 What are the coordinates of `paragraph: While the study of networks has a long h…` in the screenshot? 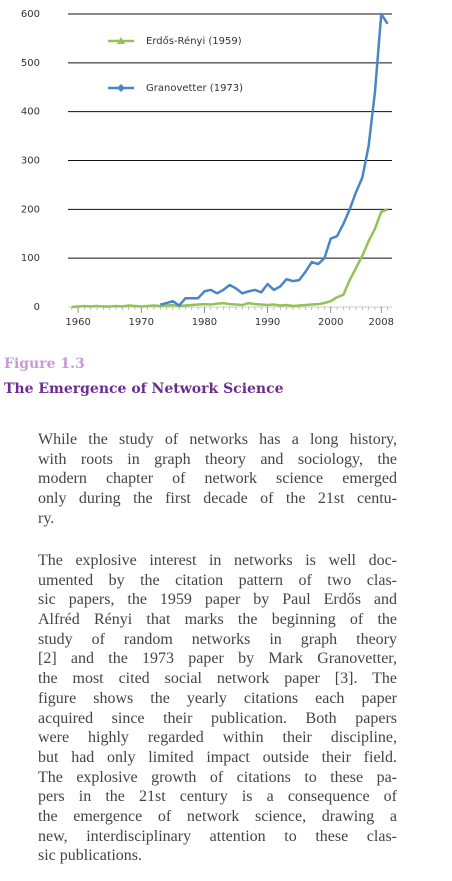 It's located at (217, 479).